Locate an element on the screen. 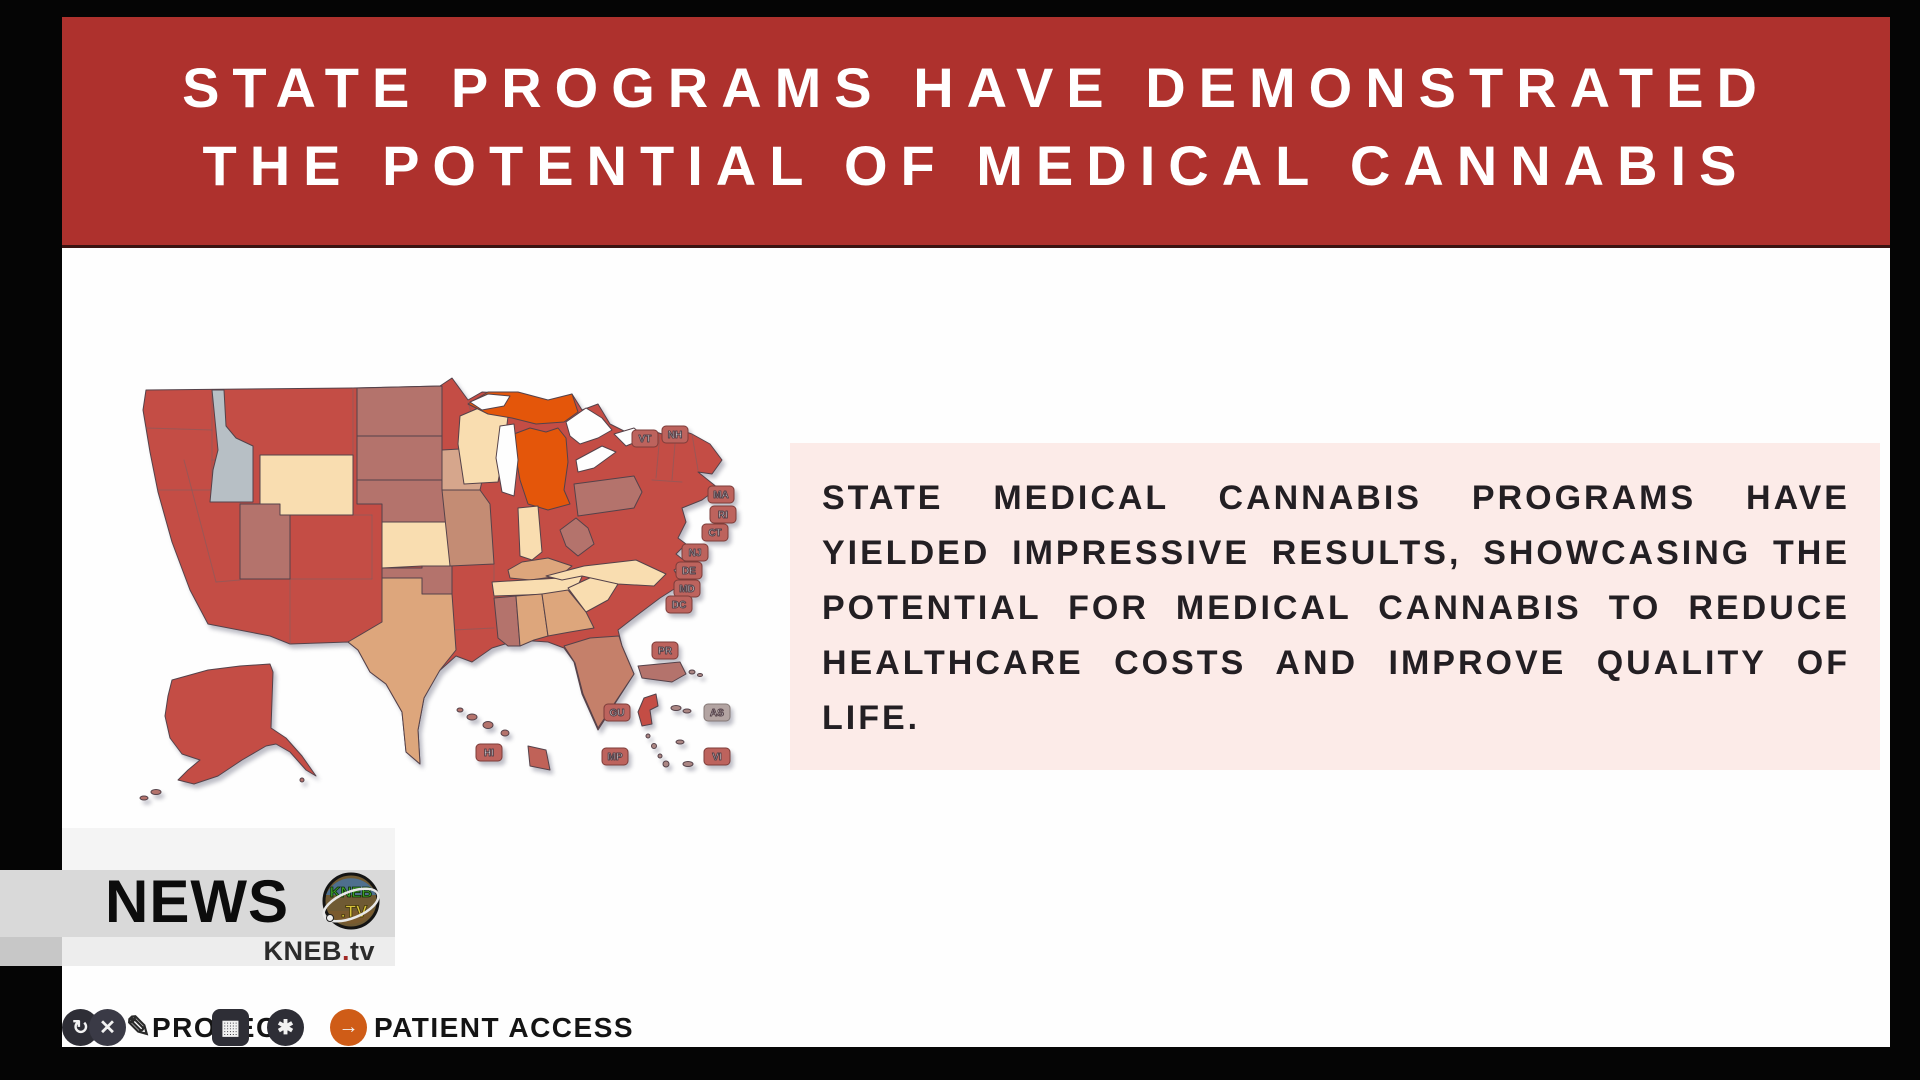 The image size is (1920, 1080). state-idaho-shape is located at coordinates (231, 446).